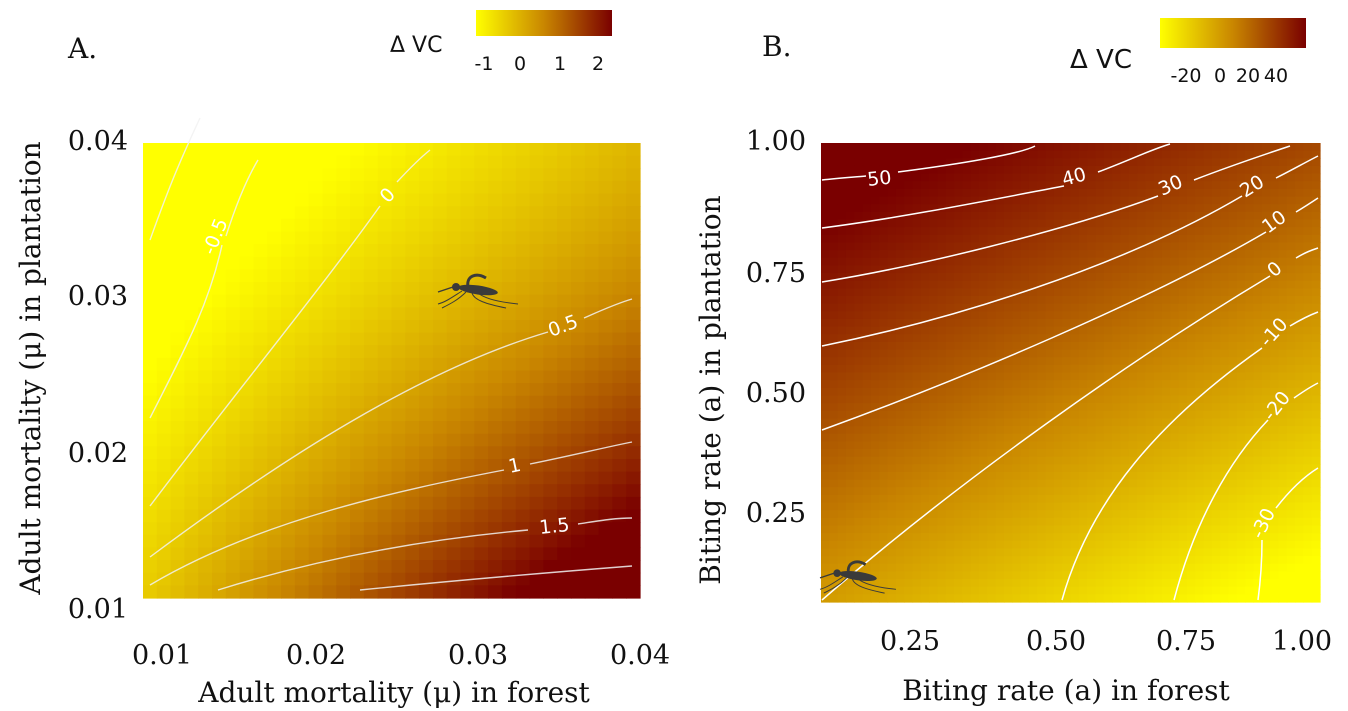  What do you see at coordinates (416, 45) in the screenshot?
I see `legend-a-title: Δ VC` at bounding box center [416, 45].